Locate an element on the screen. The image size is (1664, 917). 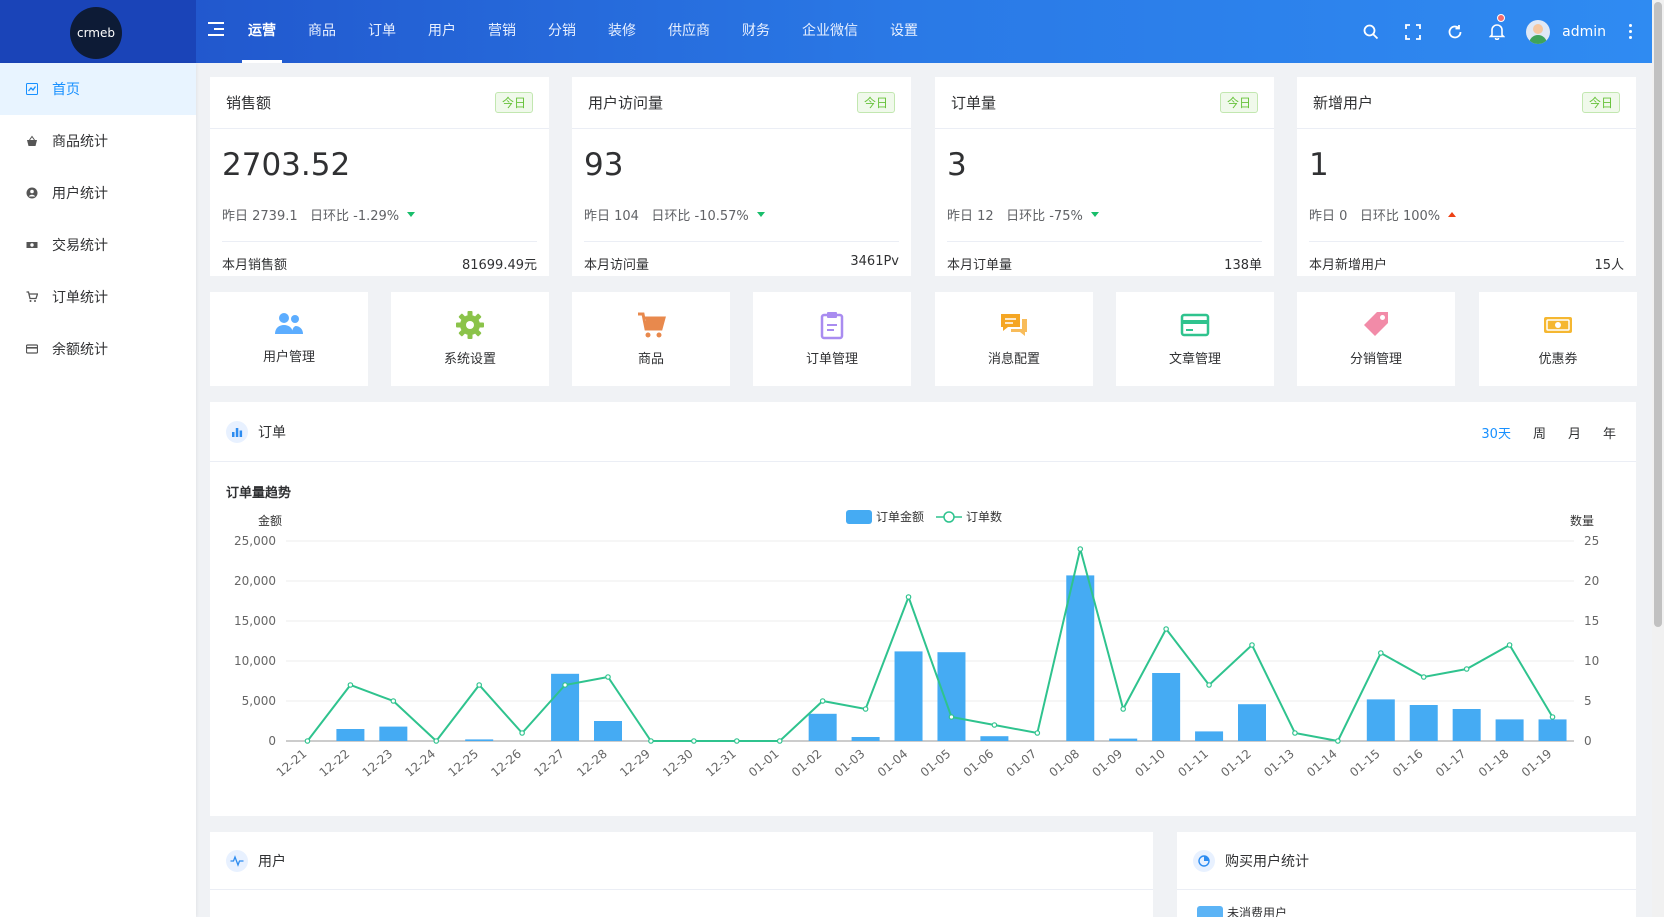
nav-item-products: 商品 is located at coordinates (322, 31).